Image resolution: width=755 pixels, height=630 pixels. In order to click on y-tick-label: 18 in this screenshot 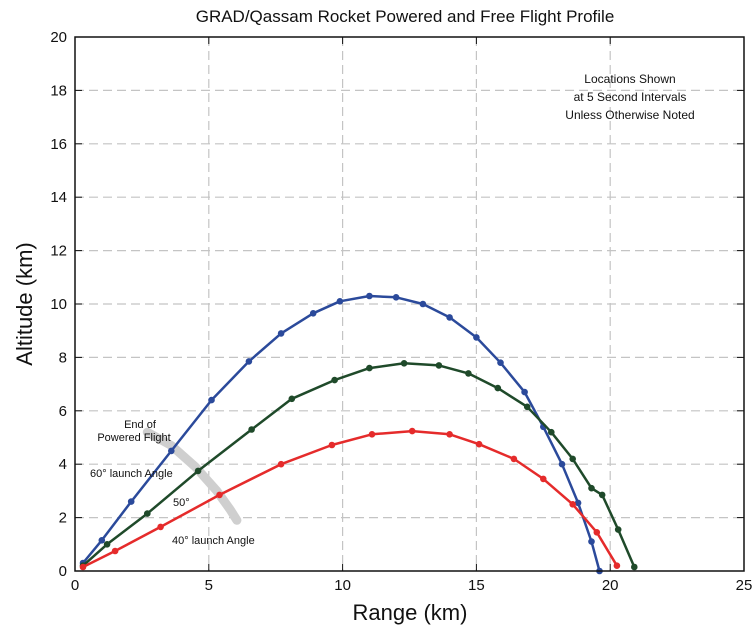, I will do `click(58, 90)`.